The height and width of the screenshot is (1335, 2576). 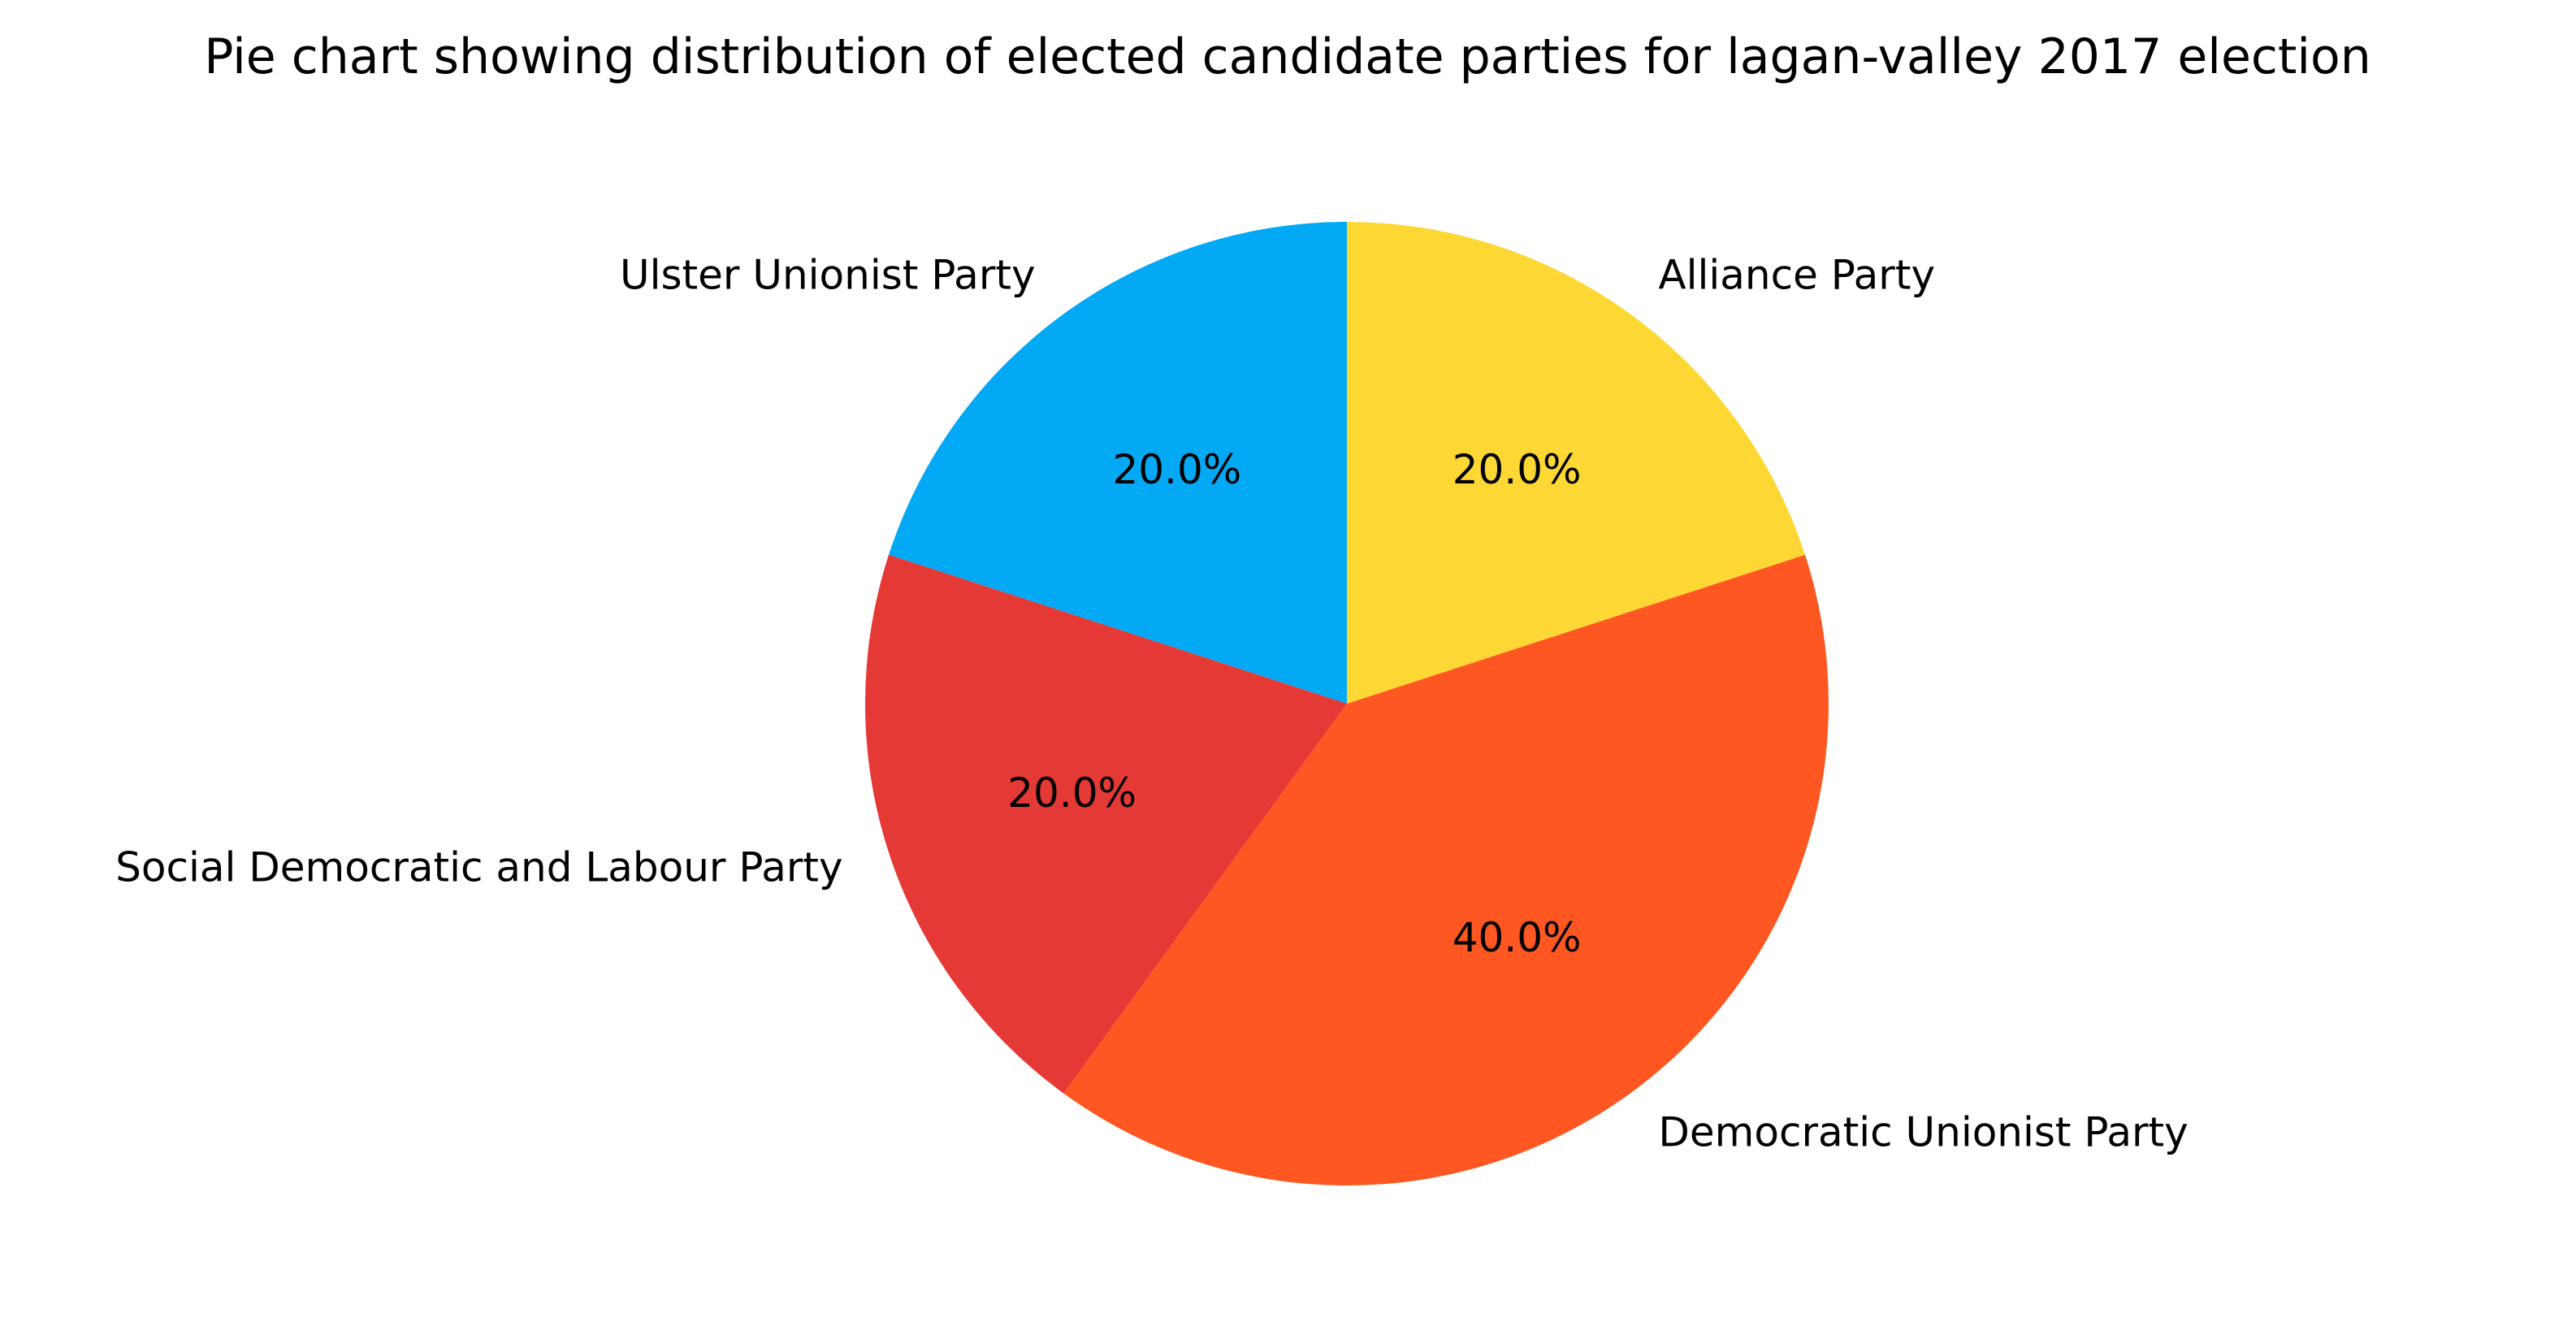 I want to click on percent-labels: 20.0% 20.0% 40.0% 20.0%, so click(x=1294, y=703).